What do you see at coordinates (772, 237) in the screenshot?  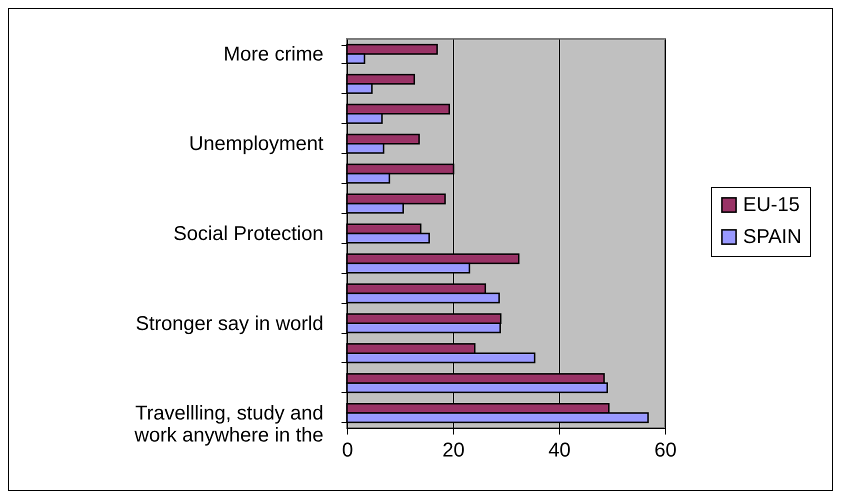 I see `legend-label: SPAIN` at bounding box center [772, 237].